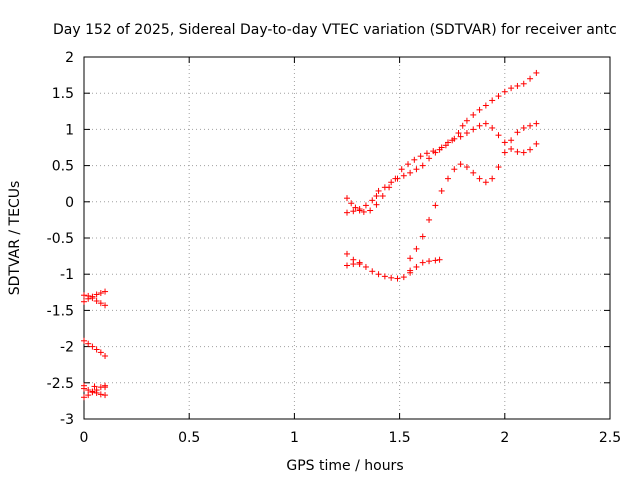 The image size is (640, 480). I want to click on y-tick-label: -1.5, so click(60, 311).